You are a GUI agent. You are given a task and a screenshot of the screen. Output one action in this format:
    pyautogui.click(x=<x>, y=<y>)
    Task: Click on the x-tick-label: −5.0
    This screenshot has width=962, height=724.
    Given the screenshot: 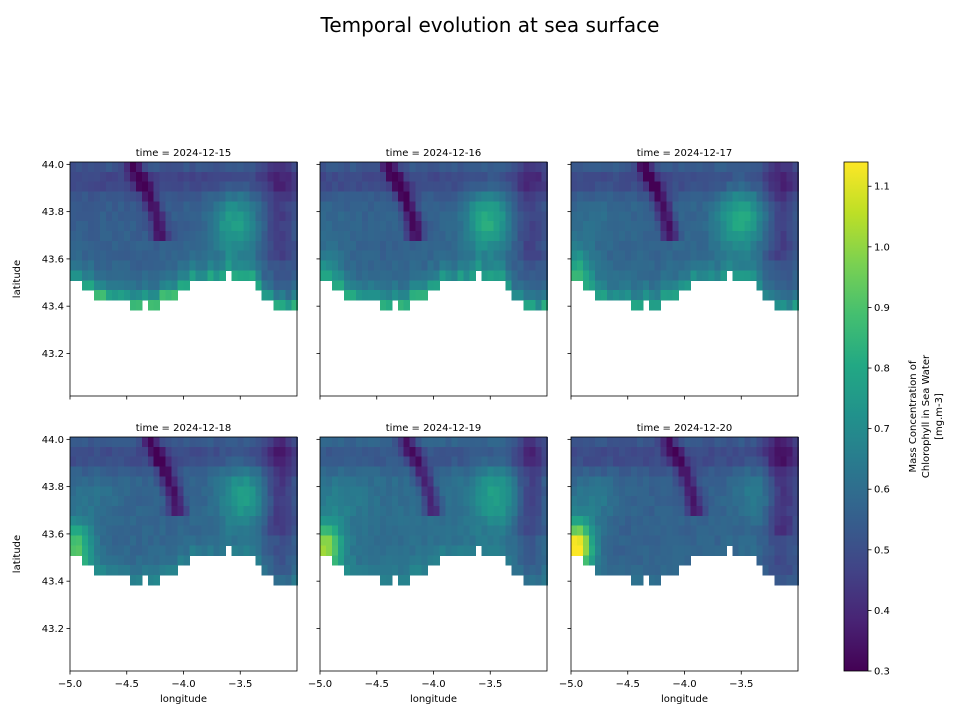 What is the action you would take?
    pyautogui.click(x=320, y=684)
    